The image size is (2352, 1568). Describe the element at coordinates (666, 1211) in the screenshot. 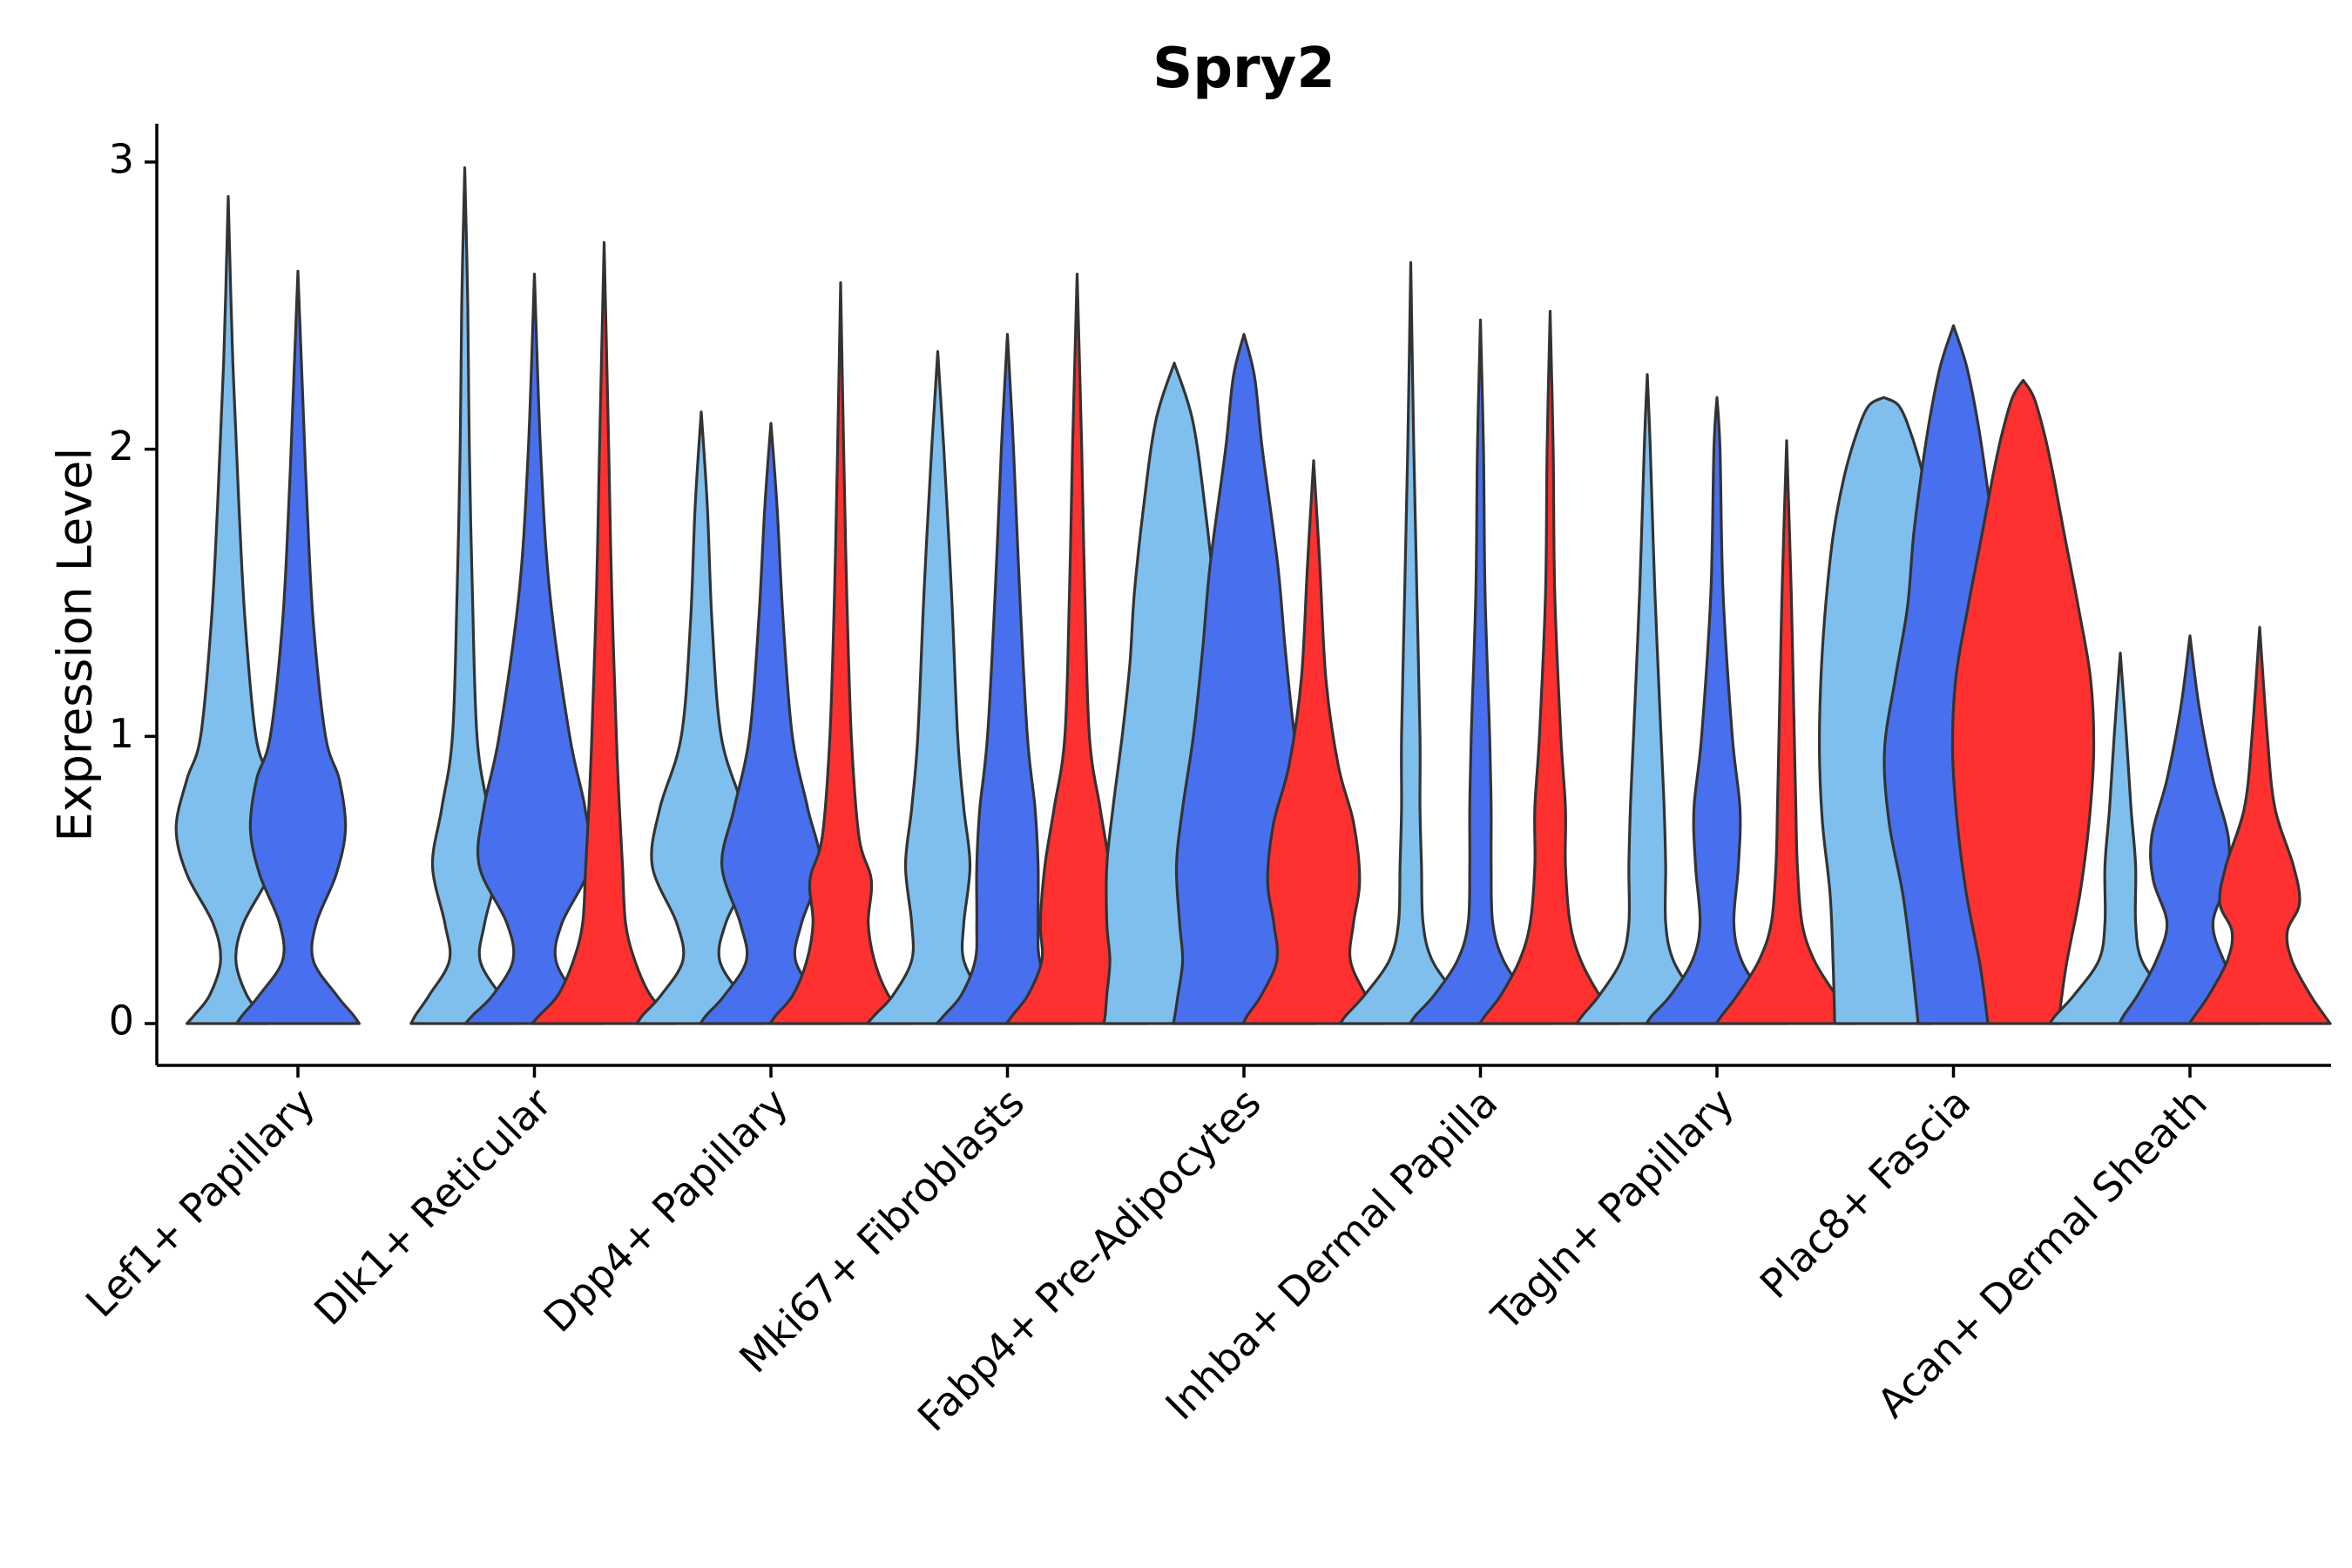

I see `x-tick-label: Dpp4+ Papillary` at that location.